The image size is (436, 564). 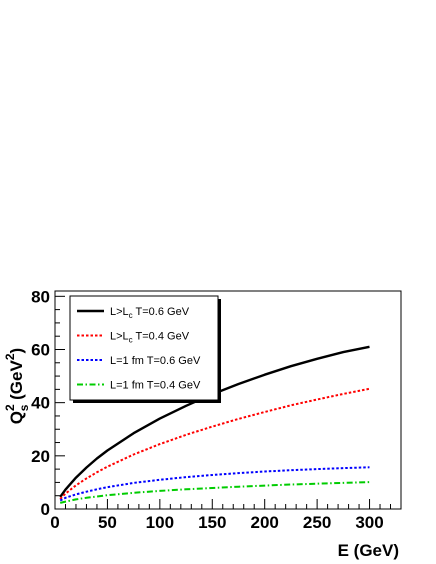 I want to click on y-axis-title: Q2s (GeV2), so click(x=17, y=386).